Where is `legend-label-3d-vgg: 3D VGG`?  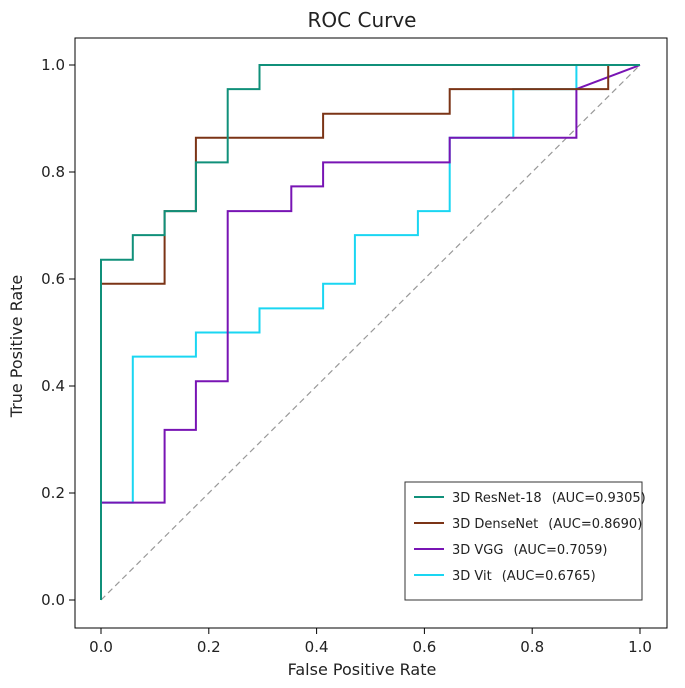 legend-label-3d-vgg: 3D VGG is located at coordinates (477, 550).